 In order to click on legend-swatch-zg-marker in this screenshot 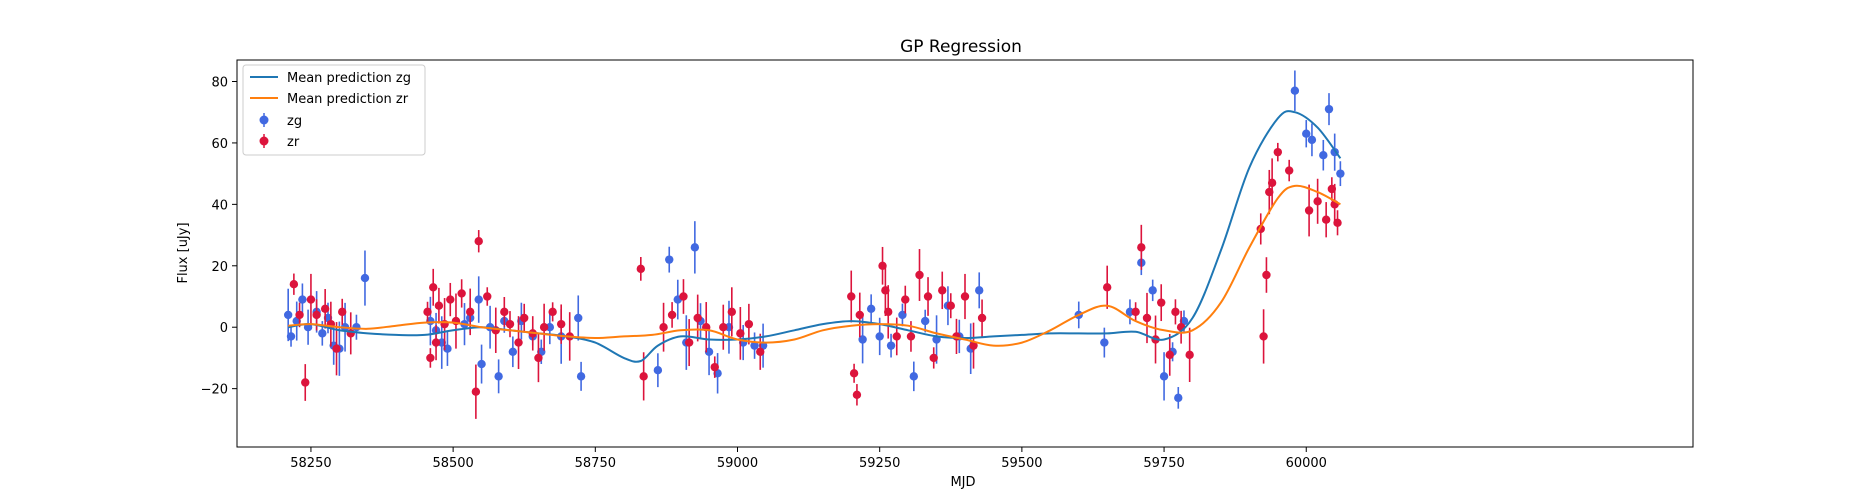, I will do `click(264, 120)`.